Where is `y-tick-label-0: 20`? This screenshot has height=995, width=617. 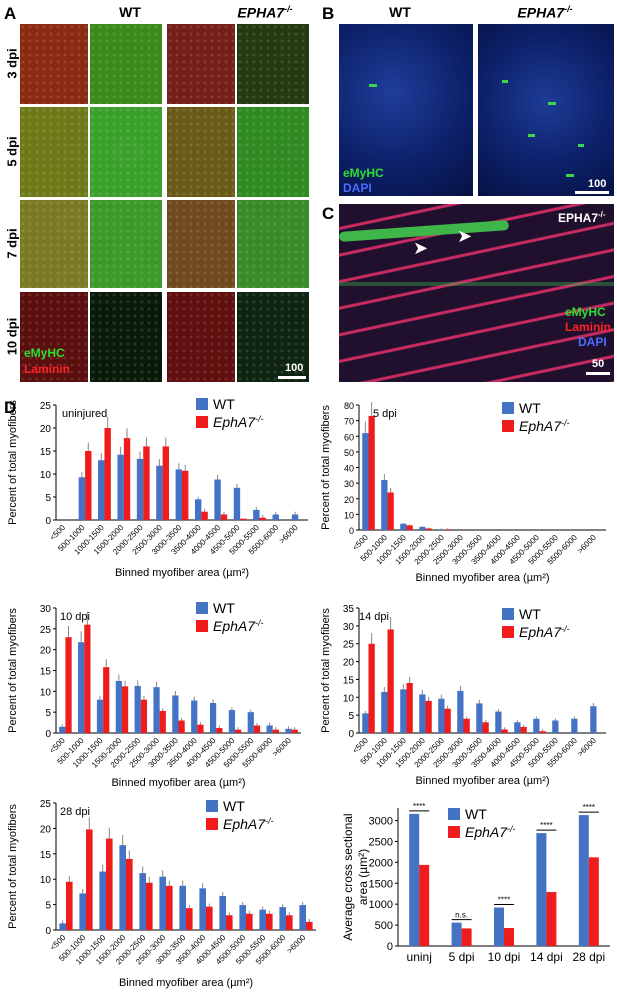
y-tick-label-0: 20 is located at coordinates (46, 429).